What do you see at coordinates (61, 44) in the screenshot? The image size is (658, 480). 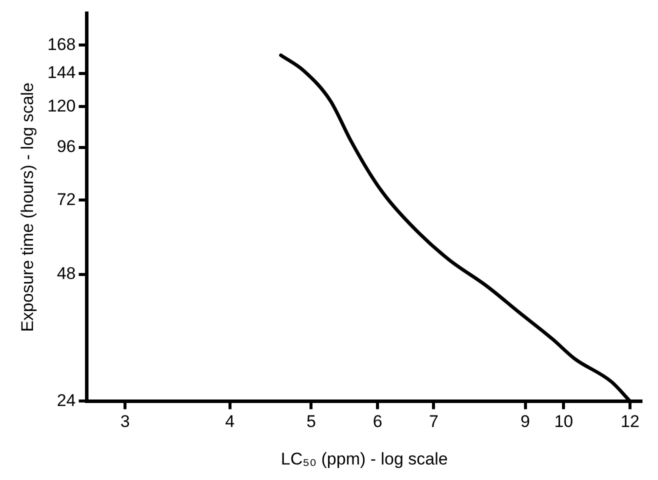 I see `y-tick-label: 168` at bounding box center [61, 44].